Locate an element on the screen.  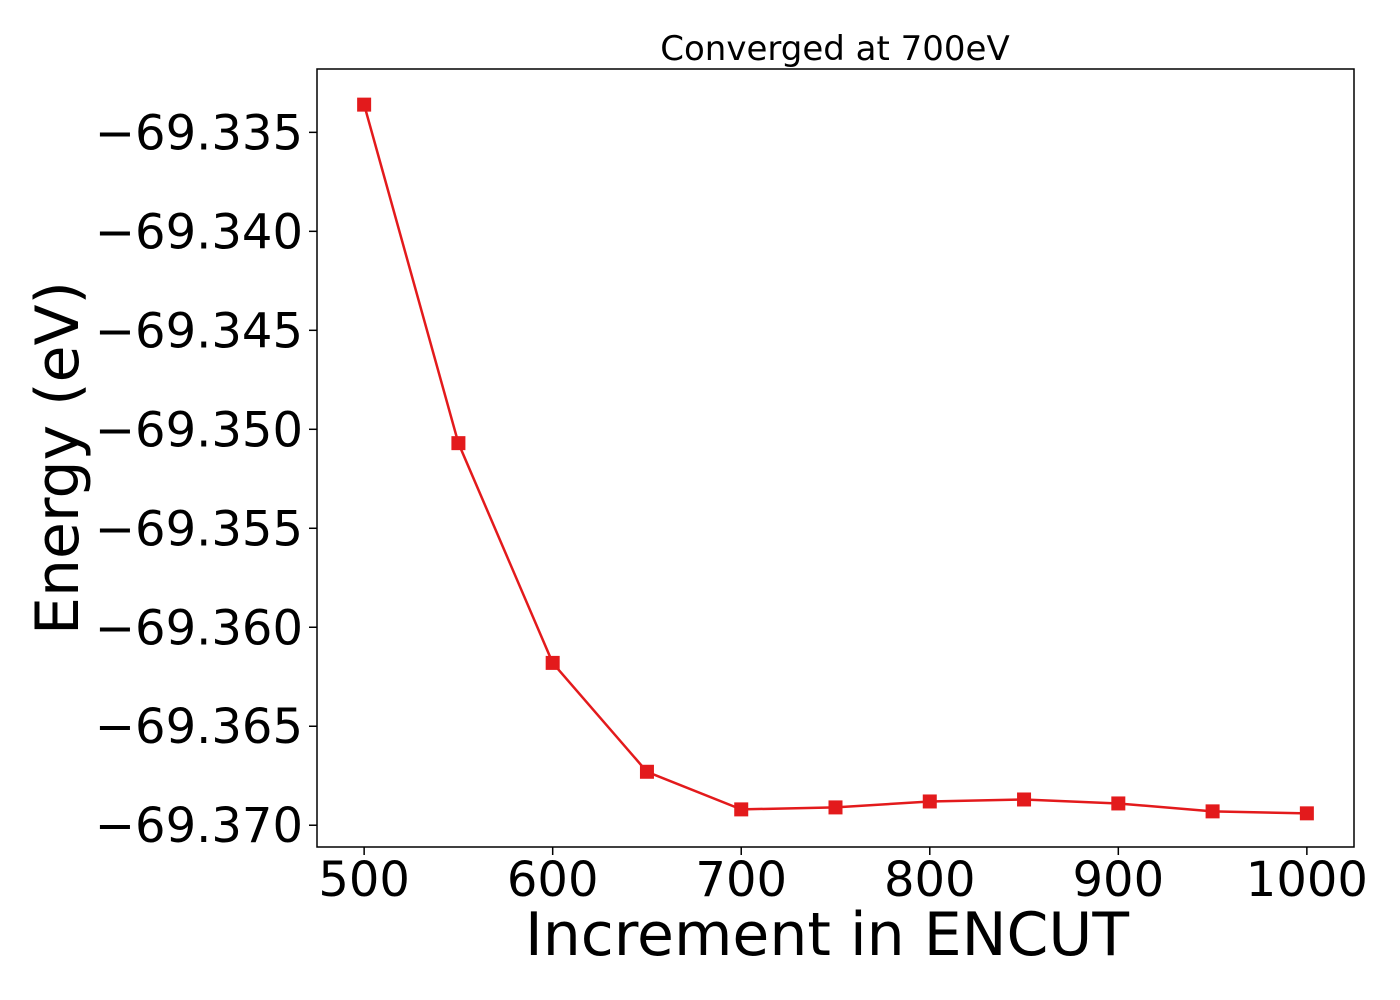
y-tick-label: −69.335 is located at coordinates (199, 133).